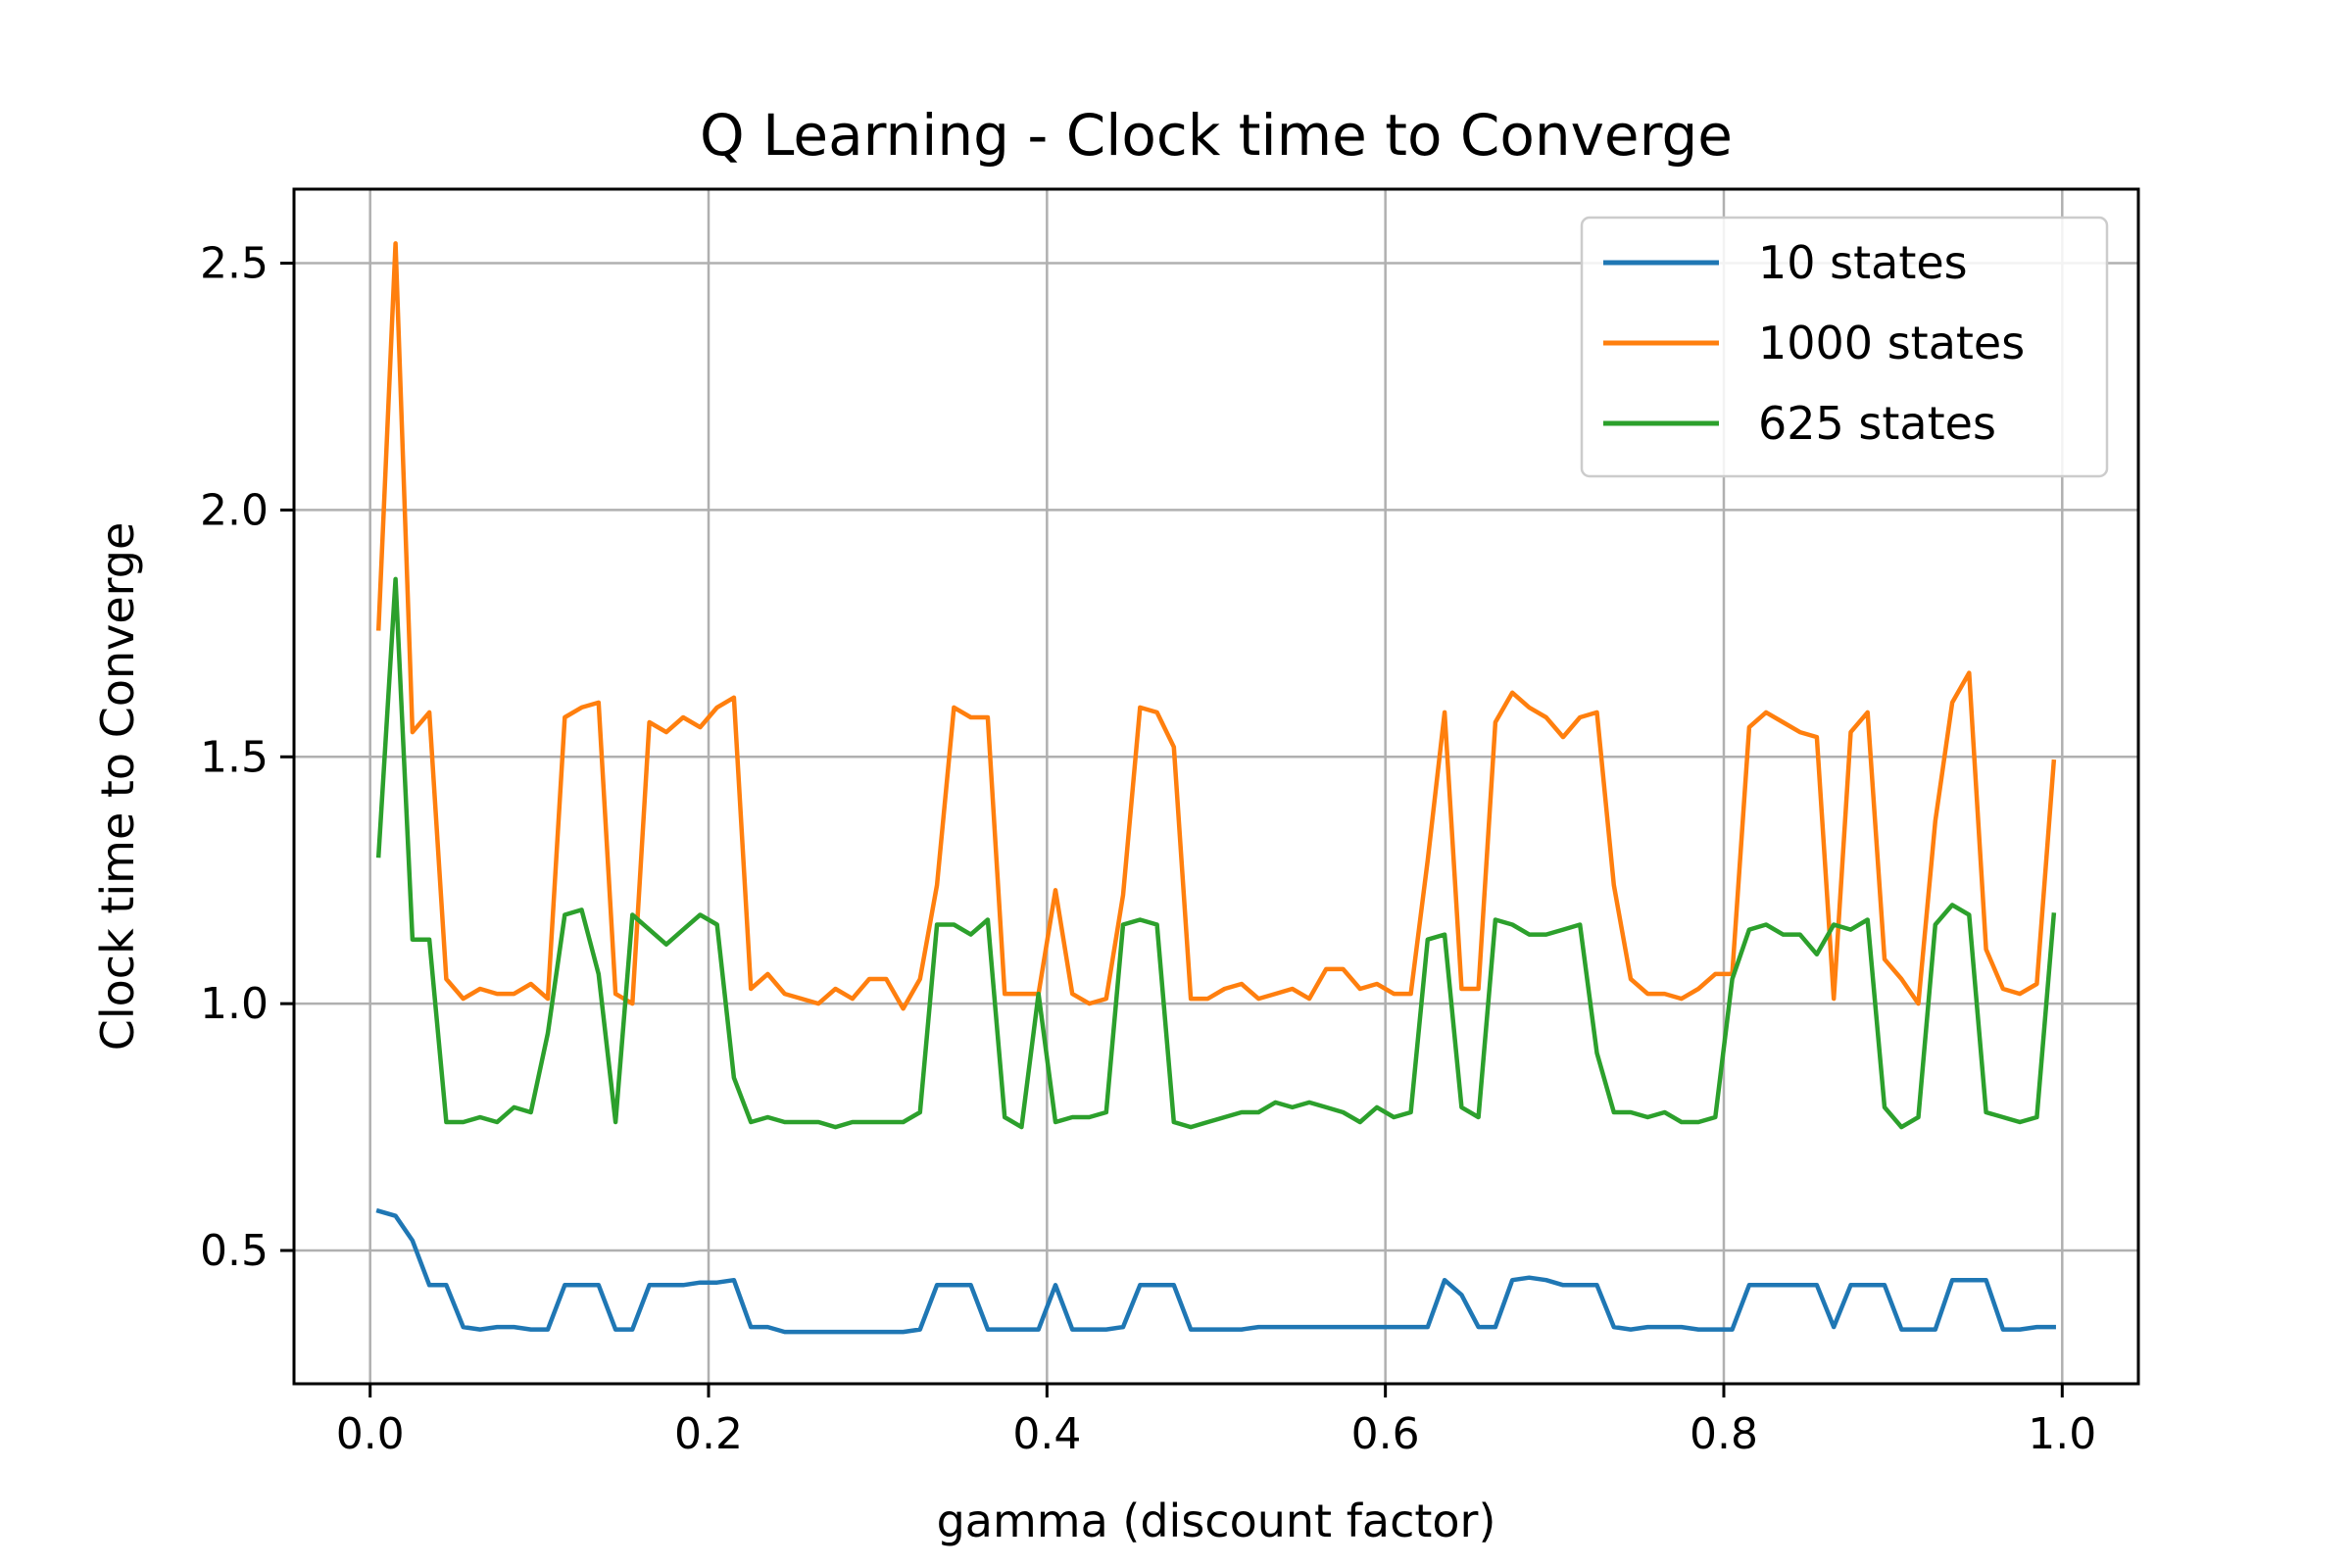 Image resolution: width=2352 pixels, height=1568 pixels. Describe the element at coordinates (1724, 1434) in the screenshot. I see `x-tick-label: 0.8` at that location.